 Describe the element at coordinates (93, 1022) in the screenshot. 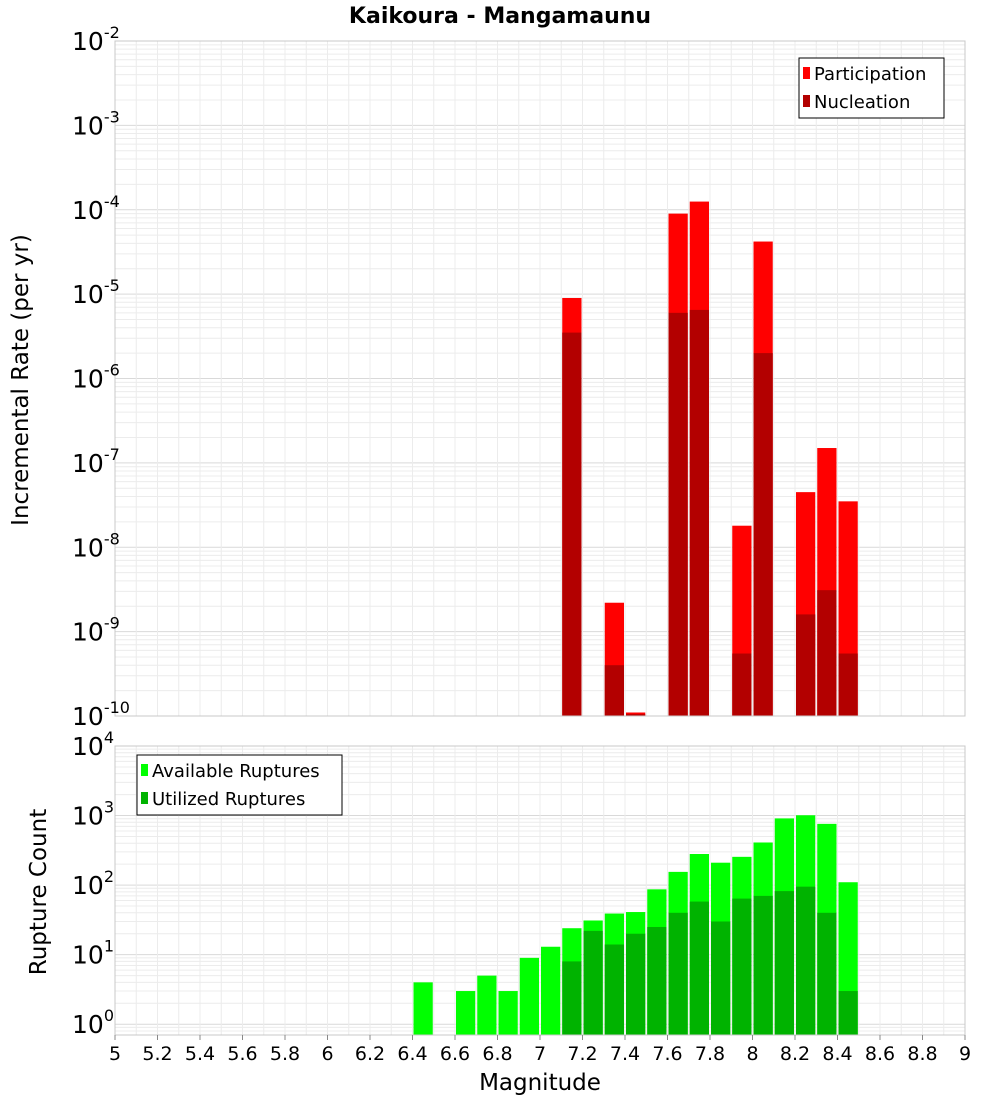

I see `y-tick-label: 10⁰` at that location.